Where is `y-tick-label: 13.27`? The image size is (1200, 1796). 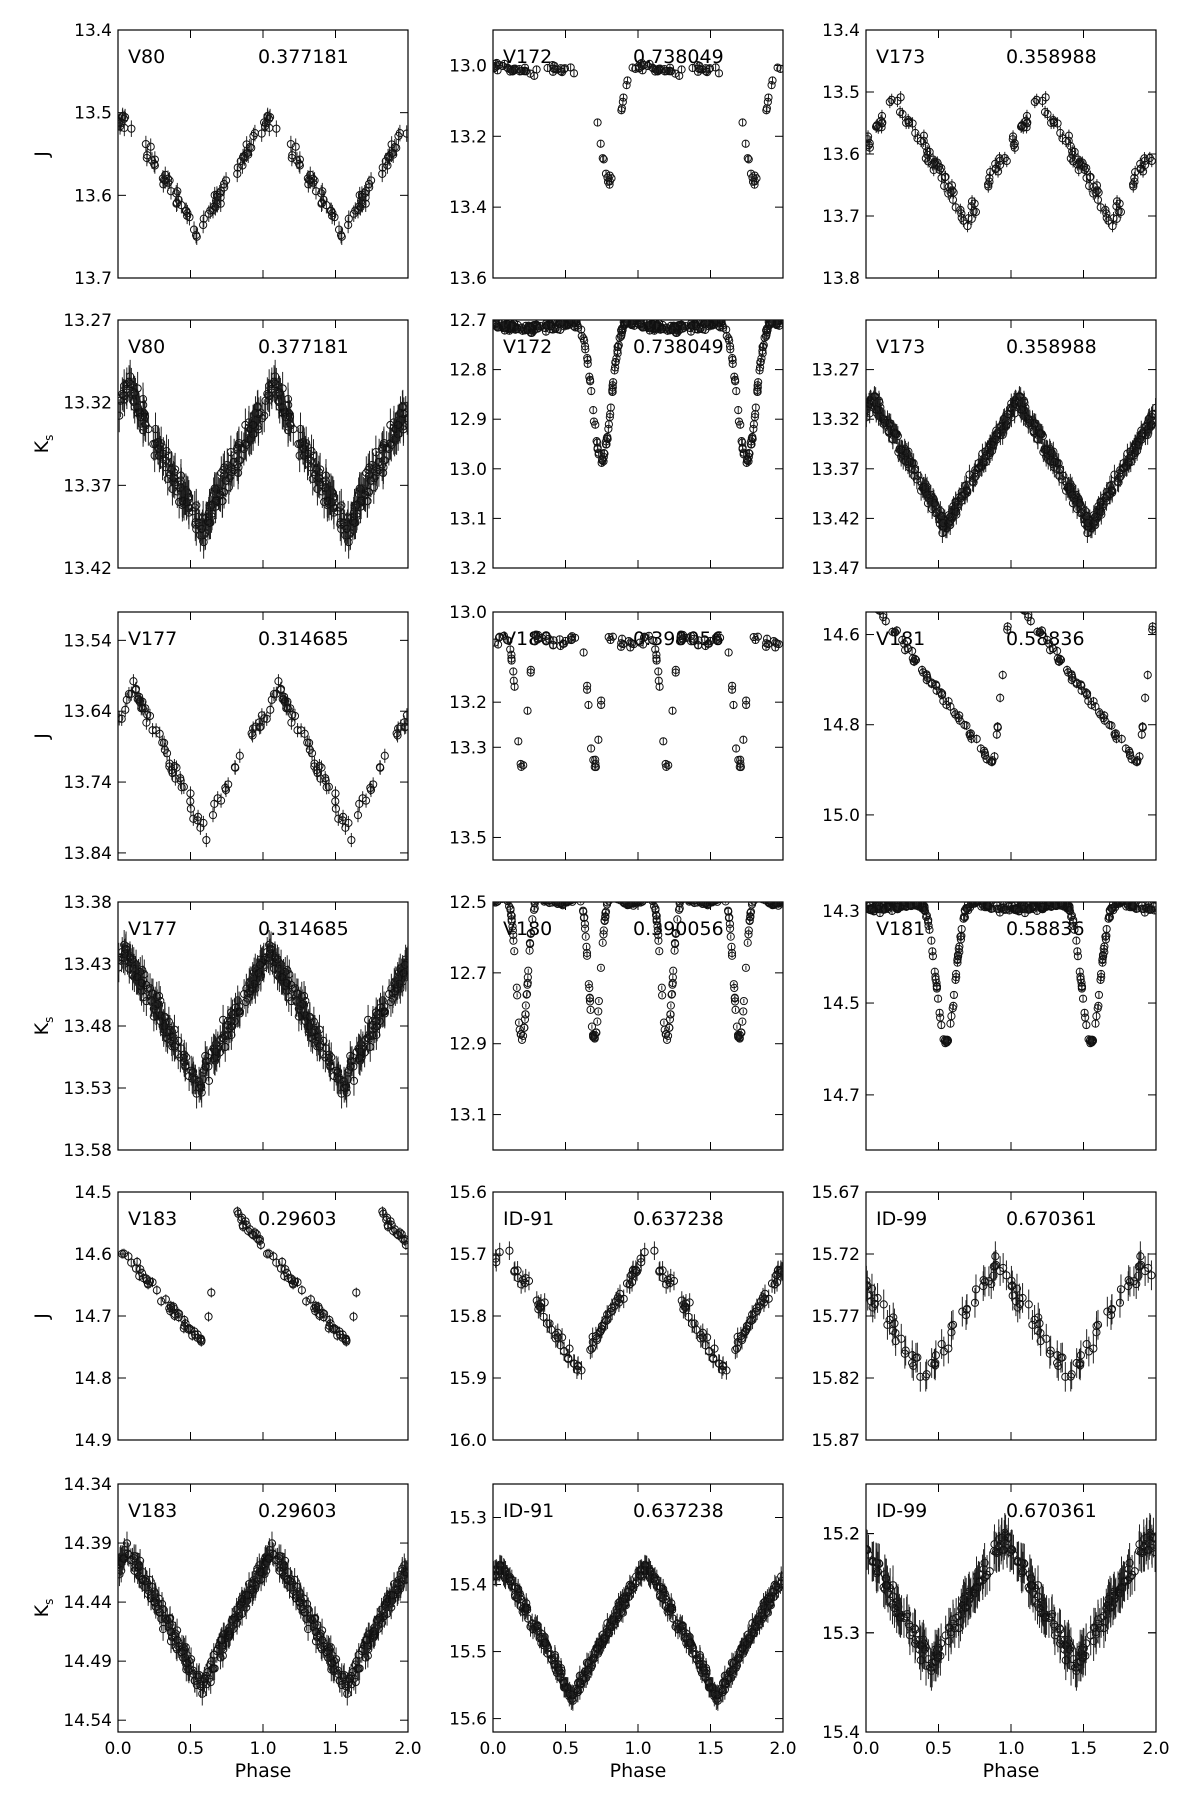 y-tick-label: 13.27 is located at coordinates (835, 371).